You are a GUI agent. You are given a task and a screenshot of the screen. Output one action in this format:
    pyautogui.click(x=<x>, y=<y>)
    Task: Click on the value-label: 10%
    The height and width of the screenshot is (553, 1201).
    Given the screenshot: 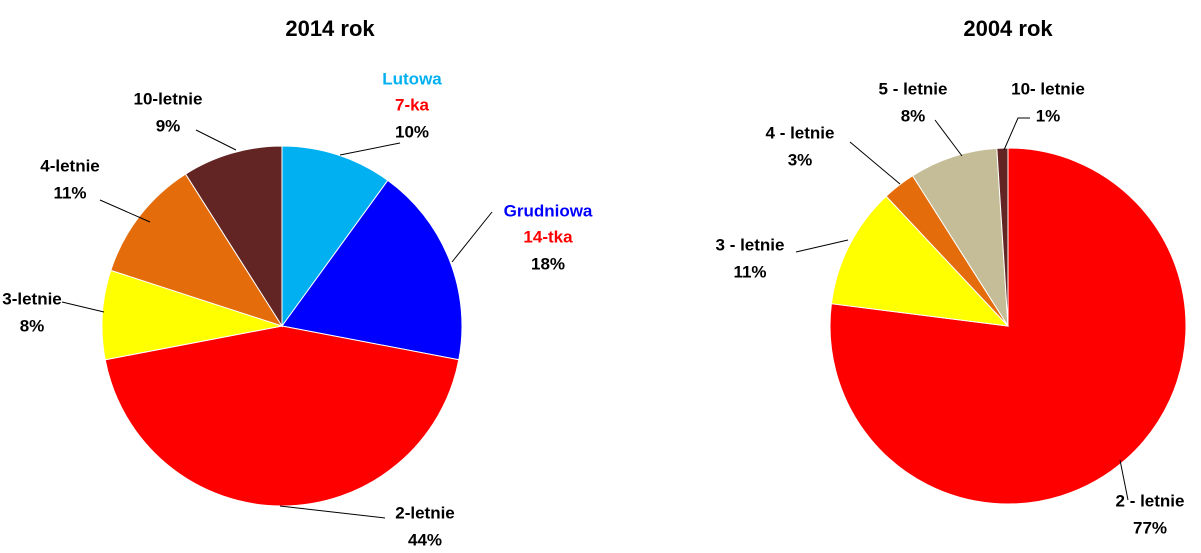 What is the action you would take?
    pyautogui.click(x=412, y=131)
    